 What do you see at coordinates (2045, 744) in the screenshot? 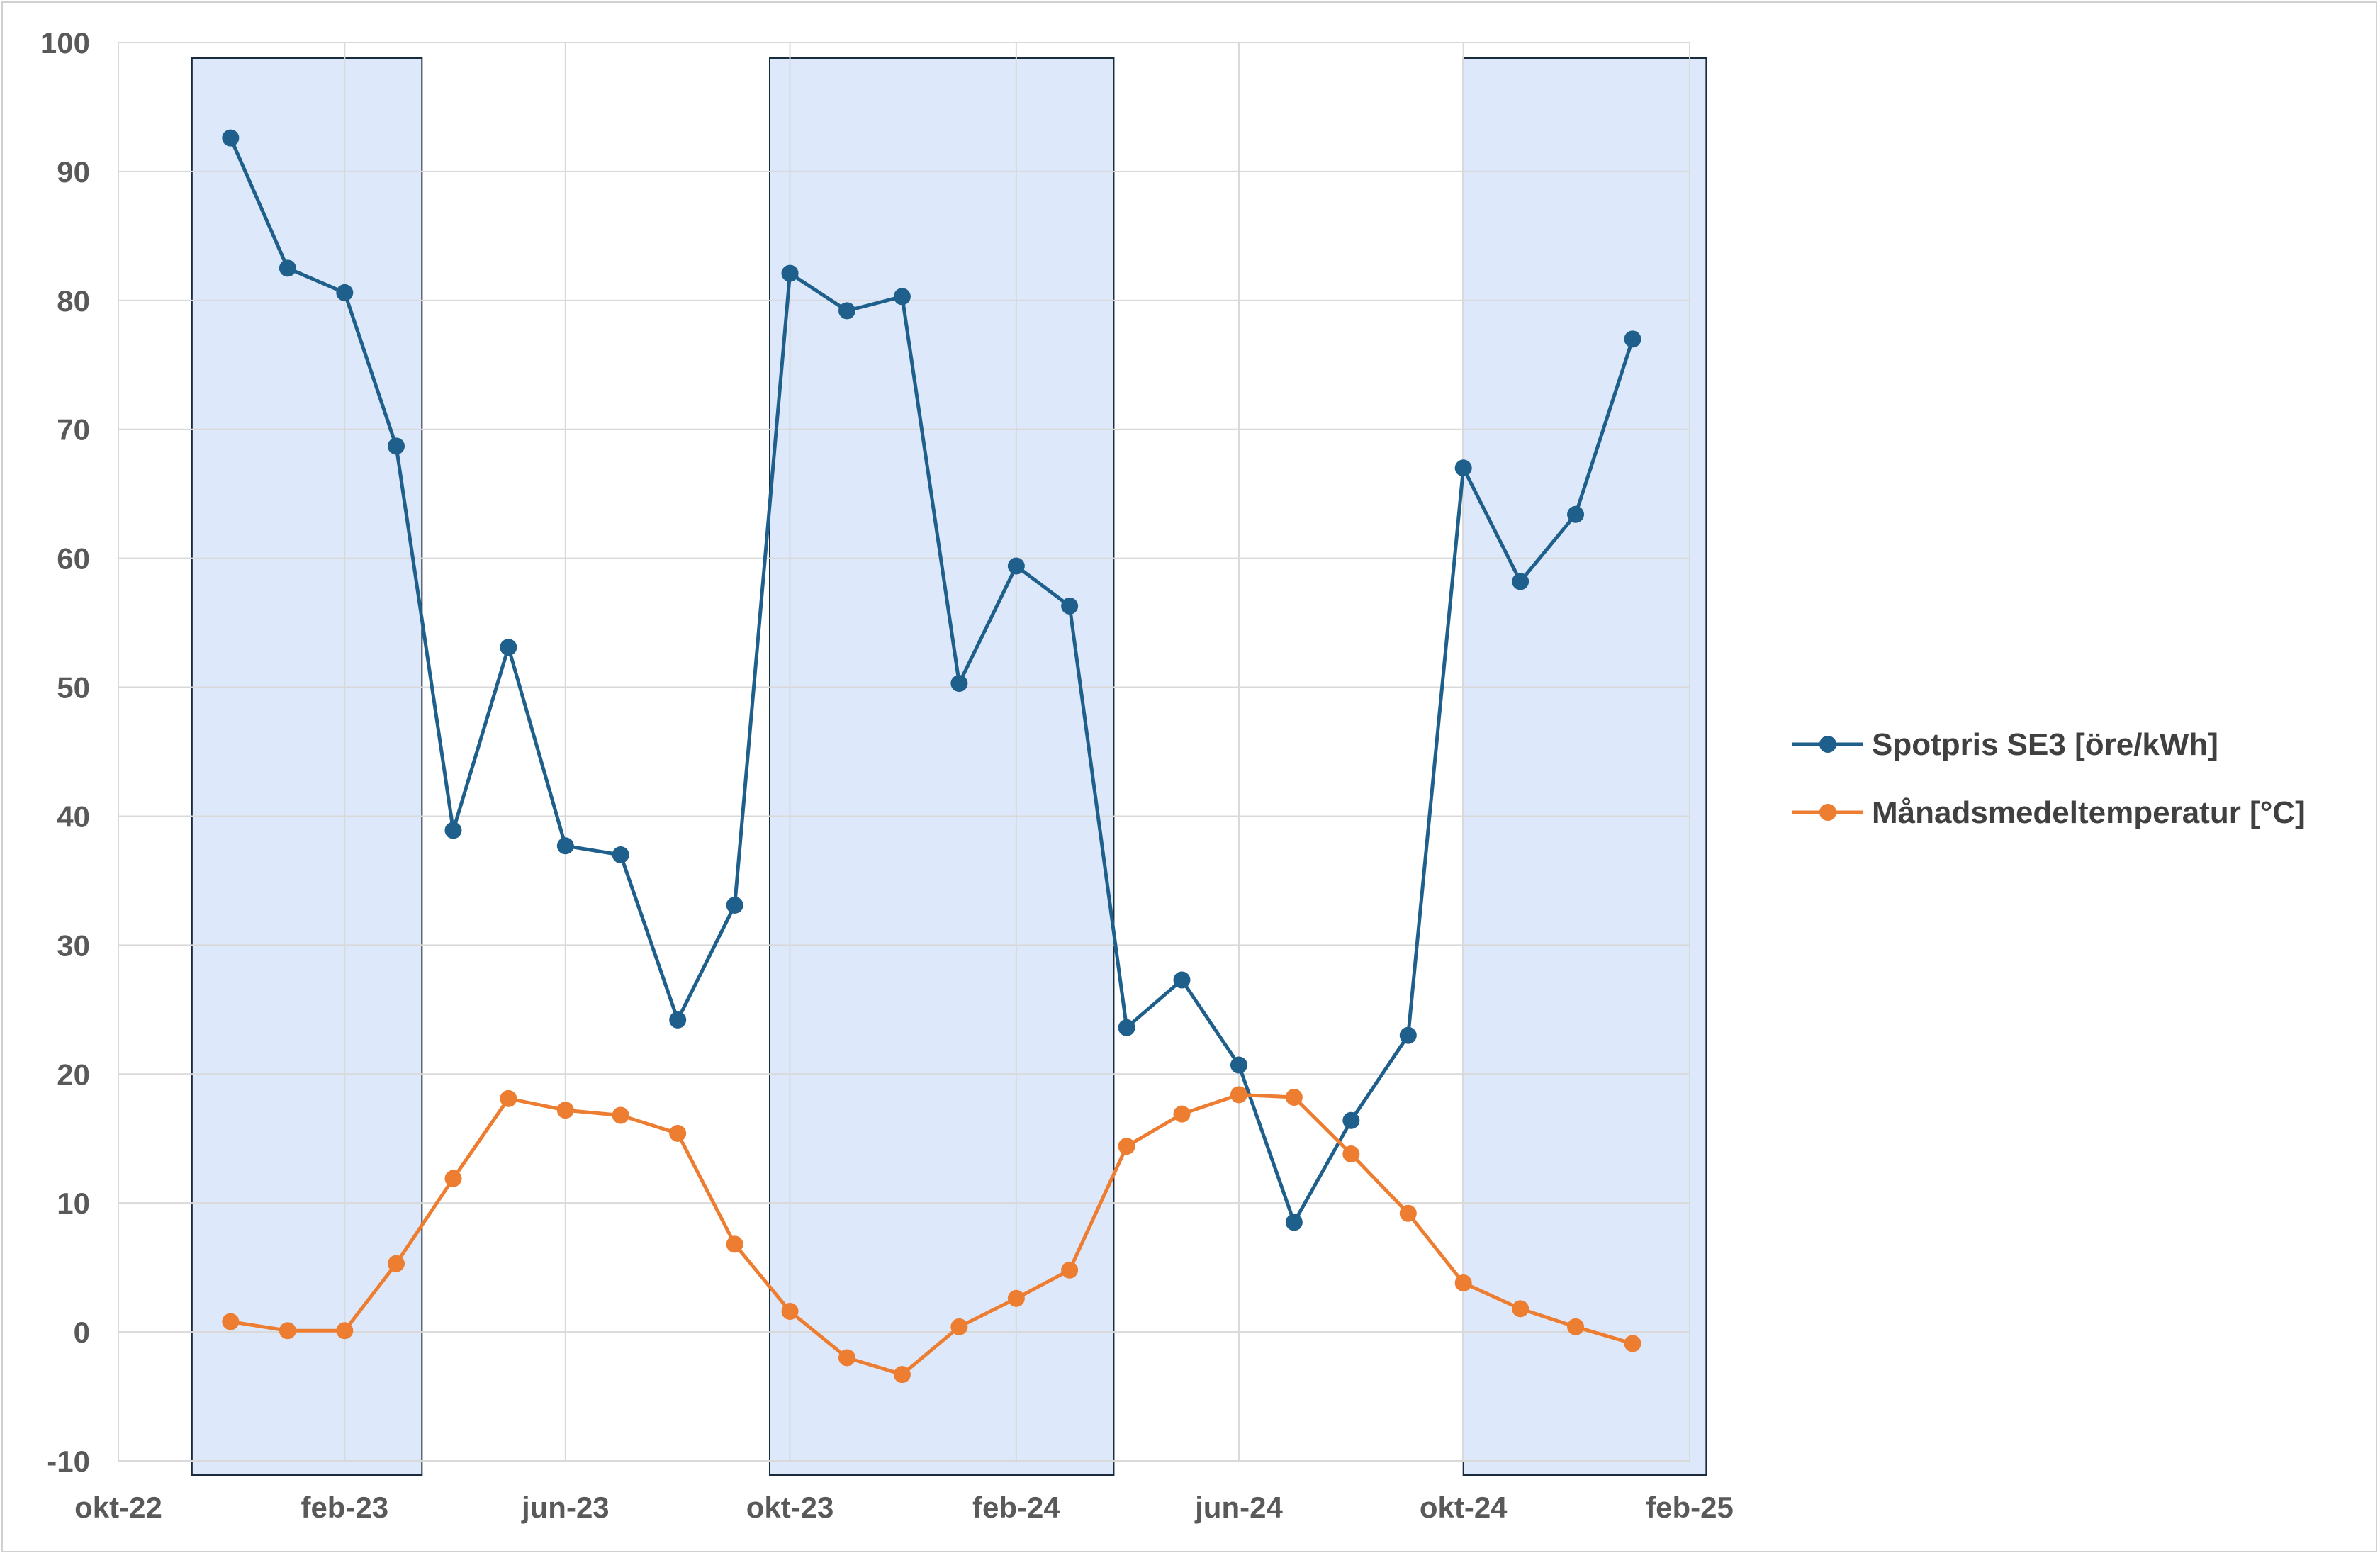
I see `legend-label-1: Spotpris SE3 [öre/kWh]` at bounding box center [2045, 744].